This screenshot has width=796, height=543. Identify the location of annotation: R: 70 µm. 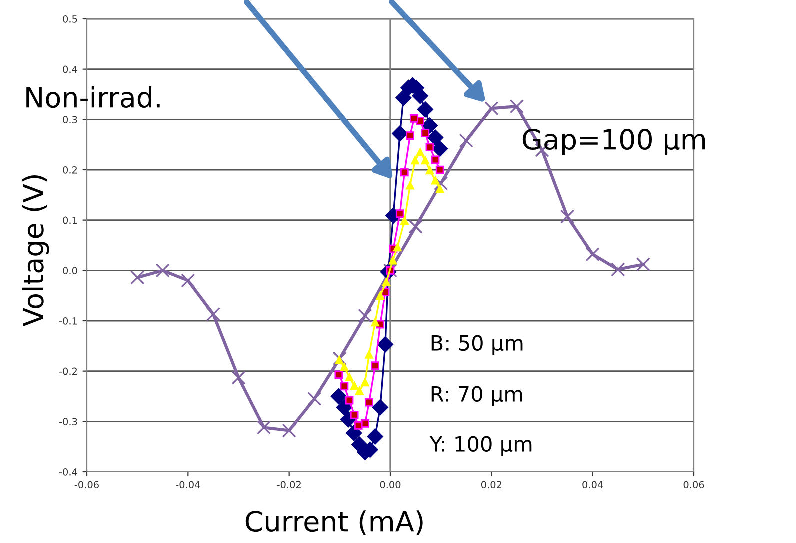
(477, 396).